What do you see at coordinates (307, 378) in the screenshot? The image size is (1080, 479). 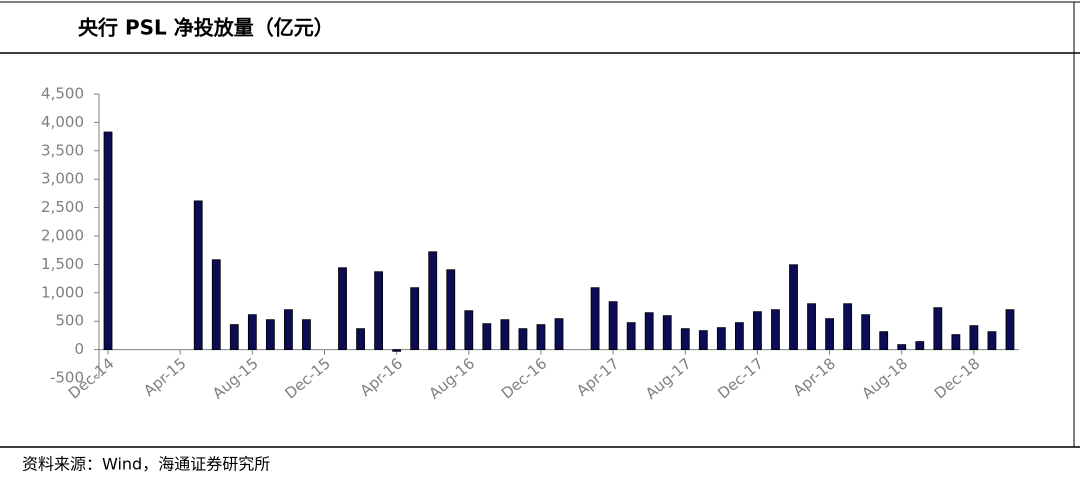 I see `x-tick-label: Dec-15` at bounding box center [307, 378].